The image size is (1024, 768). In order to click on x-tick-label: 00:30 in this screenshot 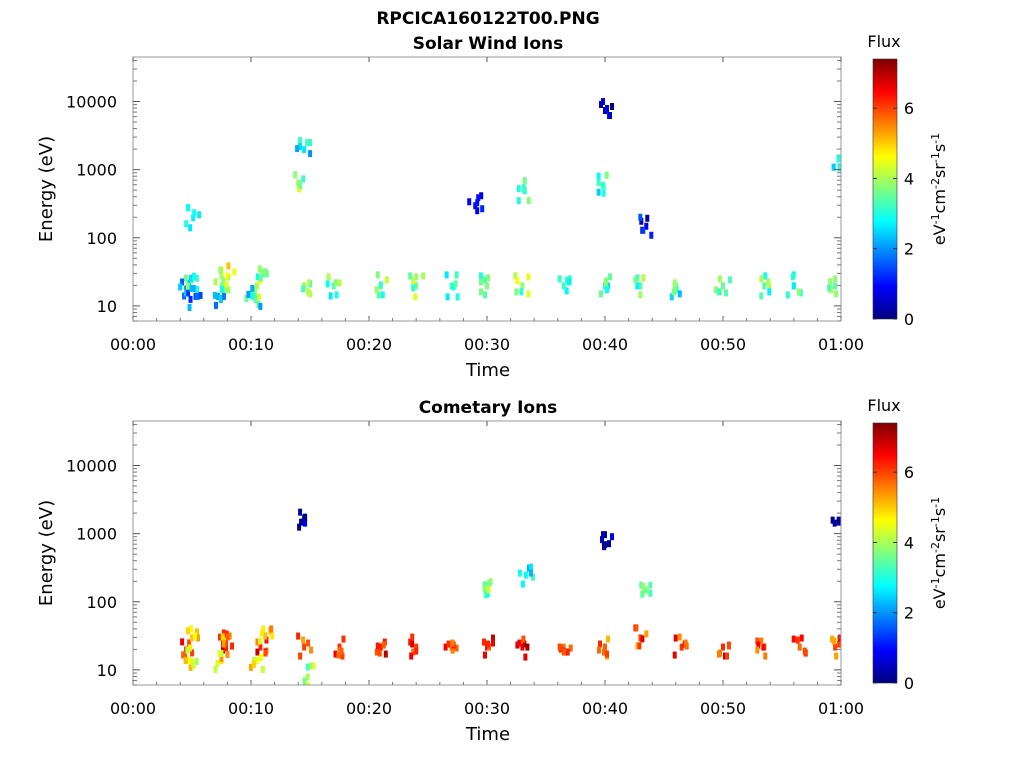, I will do `click(487, 344)`.